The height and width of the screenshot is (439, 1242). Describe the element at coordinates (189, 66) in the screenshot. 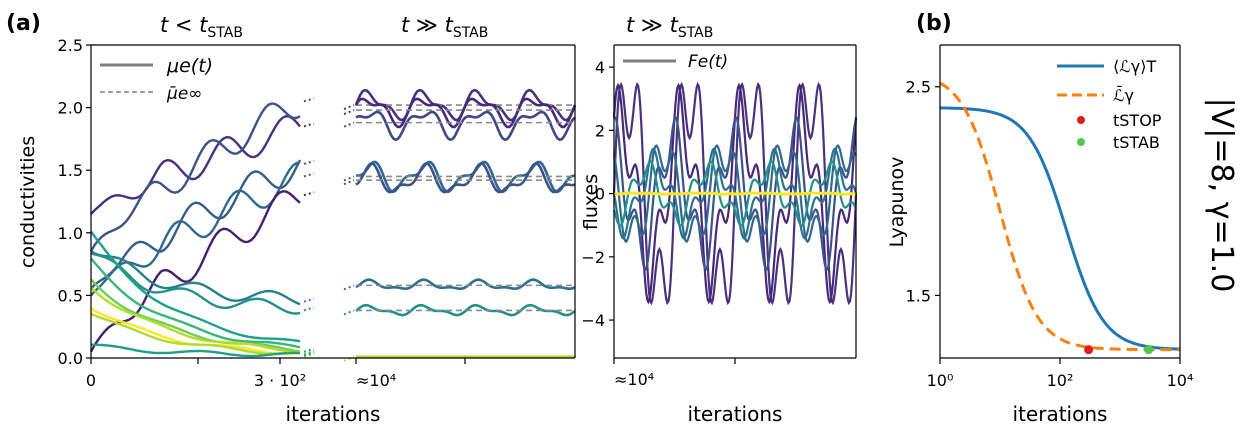

I see `legend-mu-label: μe(t)` at that location.